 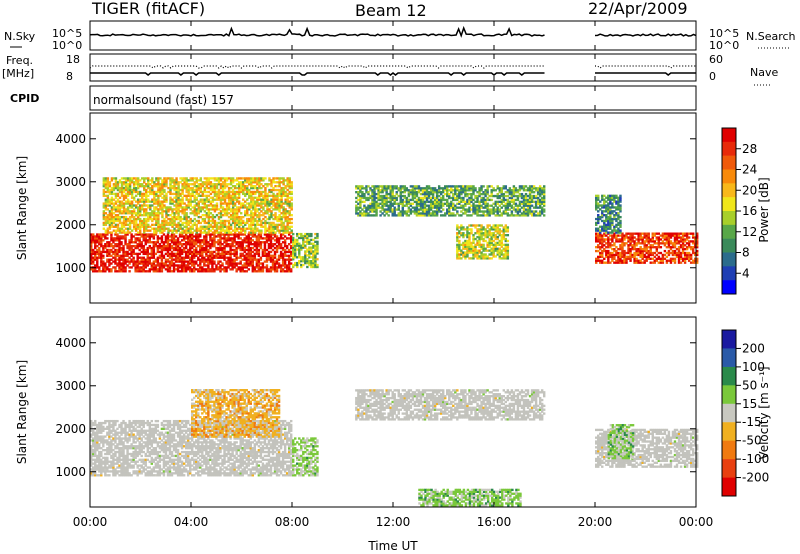 What do you see at coordinates (18, 73) in the screenshot?
I see `freq-label-line2: [MHz]` at bounding box center [18, 73].